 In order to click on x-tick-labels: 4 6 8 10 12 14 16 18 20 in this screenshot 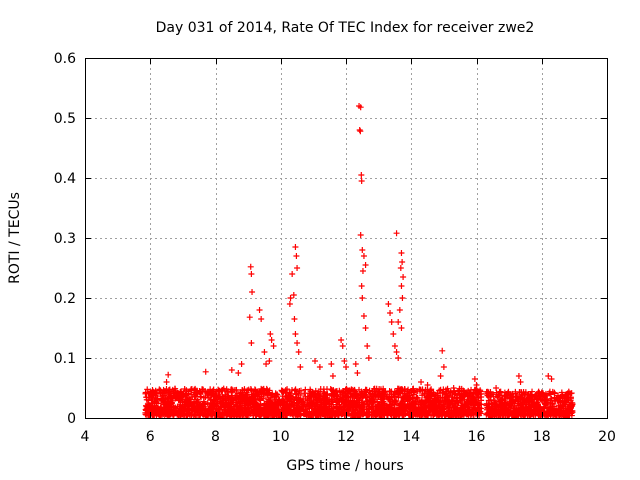, I will do `click(348, 437)`.